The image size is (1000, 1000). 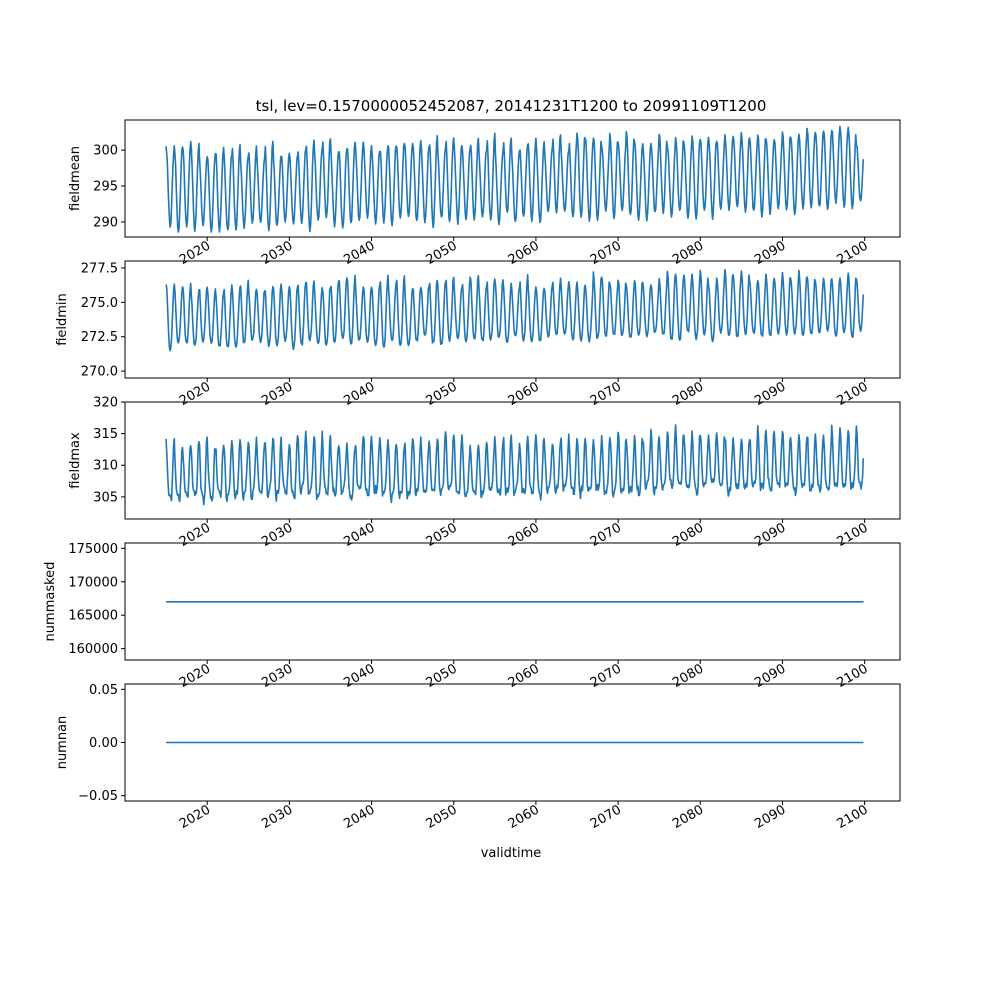 I want to click on y-tick-label-fieldmean: 295, so click(x=105, y=187).